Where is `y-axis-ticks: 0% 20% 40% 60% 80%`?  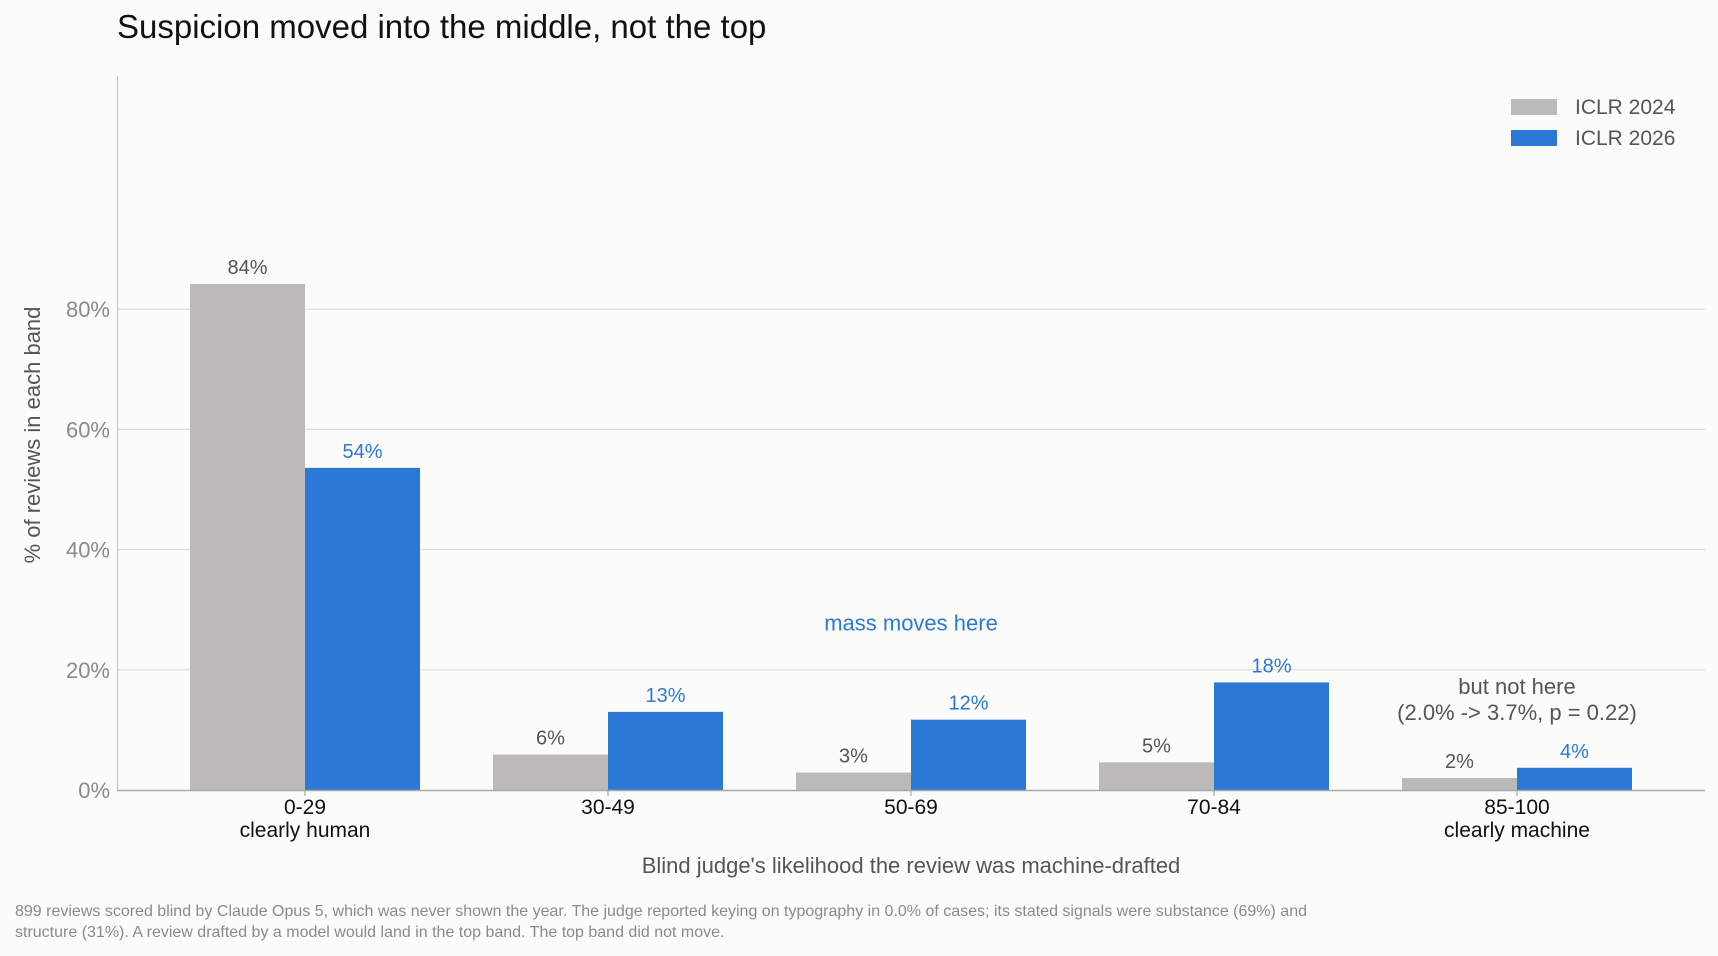
y-axis-ticks: 0% 20% 40% 60% 80% is located at coordinates (88, 550).